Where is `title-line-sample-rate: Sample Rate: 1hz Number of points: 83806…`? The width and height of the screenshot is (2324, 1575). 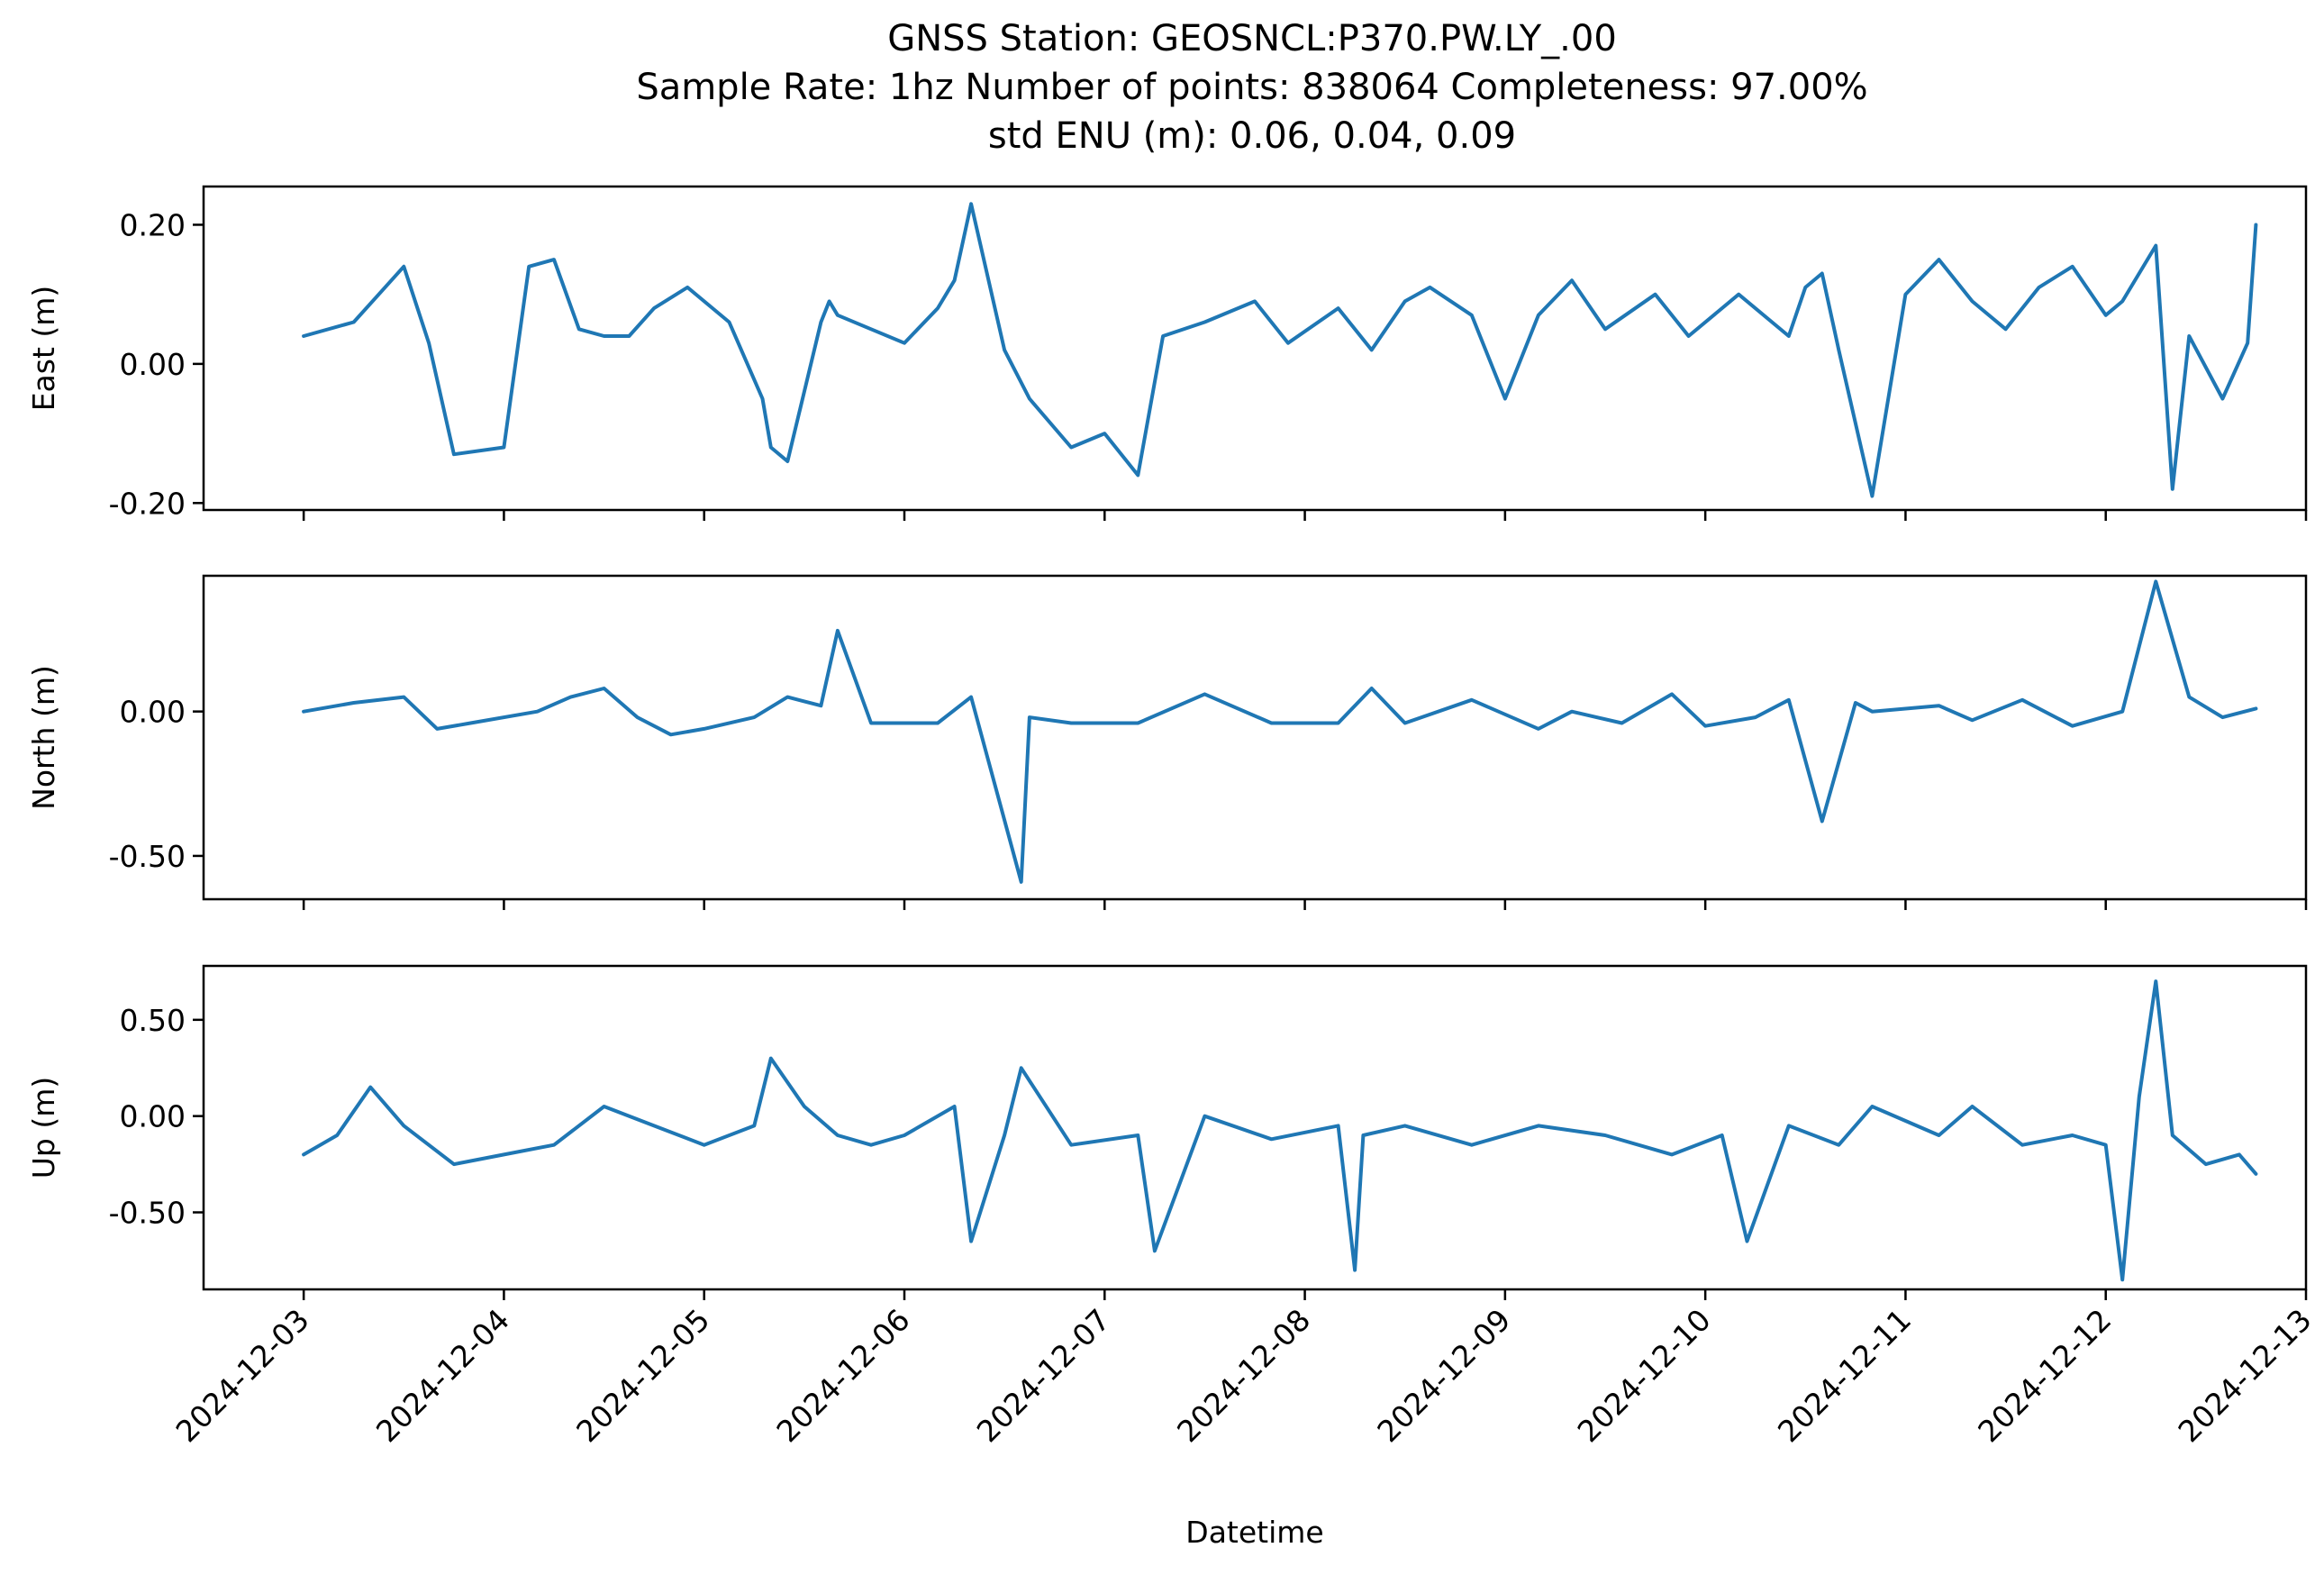
title-line-sample-rate: Sample Rate: 1hz Number of points: 83806… is located at coordinates (1252, 87).